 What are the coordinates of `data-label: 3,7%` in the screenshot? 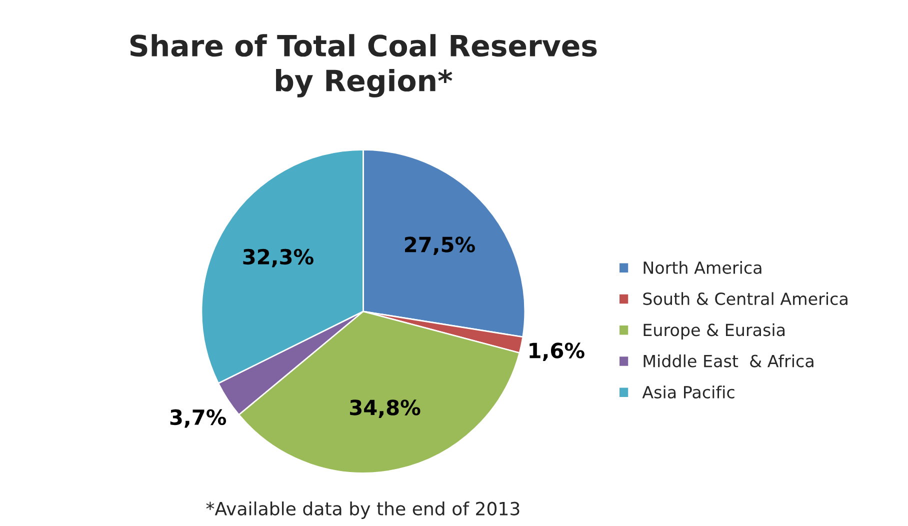 It's located at (198, 418).